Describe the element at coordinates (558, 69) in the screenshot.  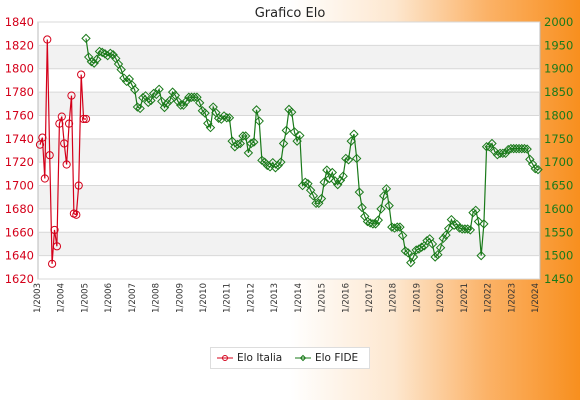
I see `right-axis-tick-label: 1900` at that location.